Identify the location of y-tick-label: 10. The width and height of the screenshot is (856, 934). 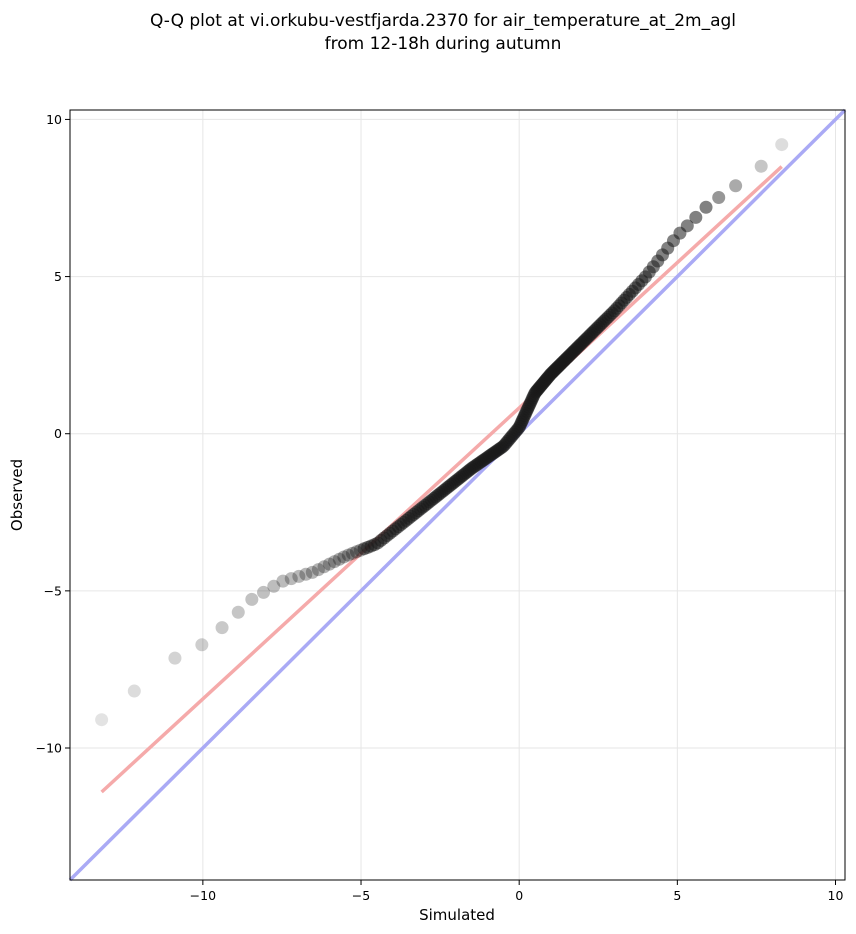
(54, 119).